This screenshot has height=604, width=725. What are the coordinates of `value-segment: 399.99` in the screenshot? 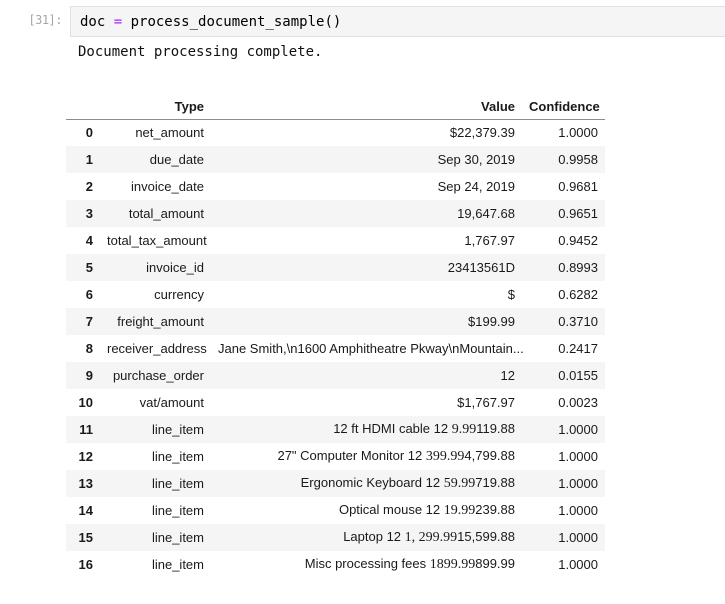 It's located at (445, 456).